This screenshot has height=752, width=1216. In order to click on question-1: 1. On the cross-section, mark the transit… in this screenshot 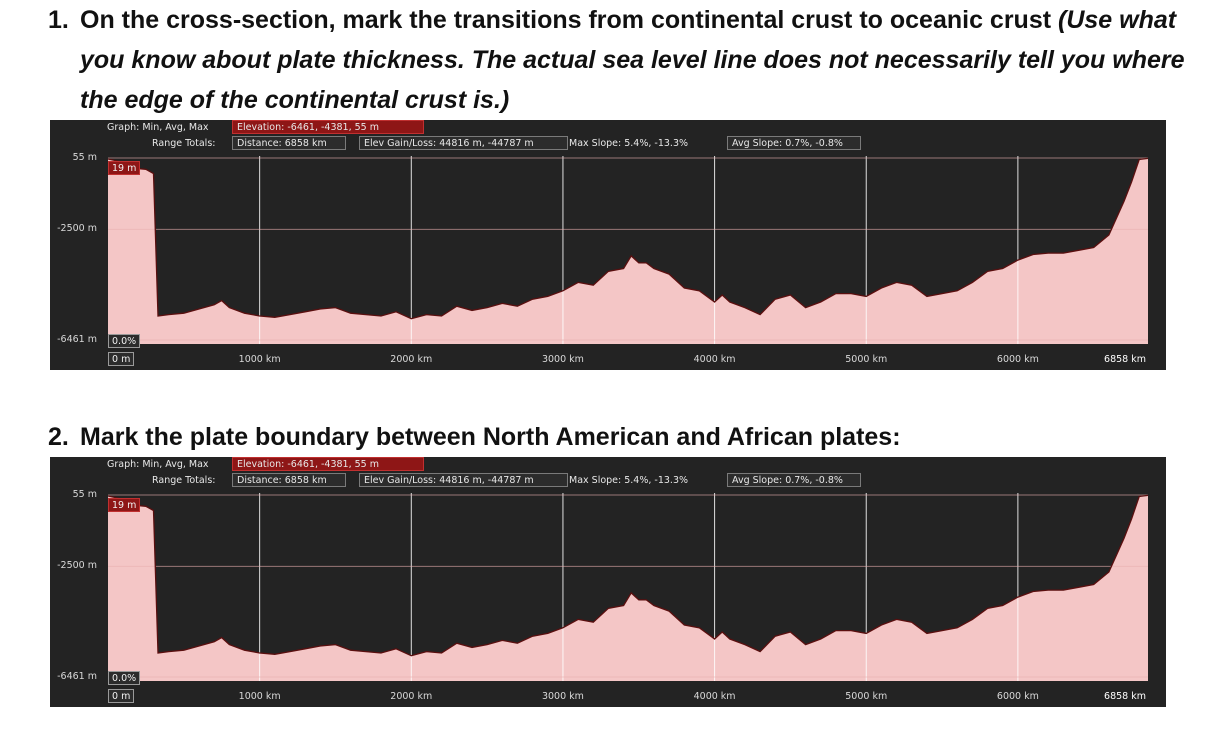, I will do `click(618, 60)`.